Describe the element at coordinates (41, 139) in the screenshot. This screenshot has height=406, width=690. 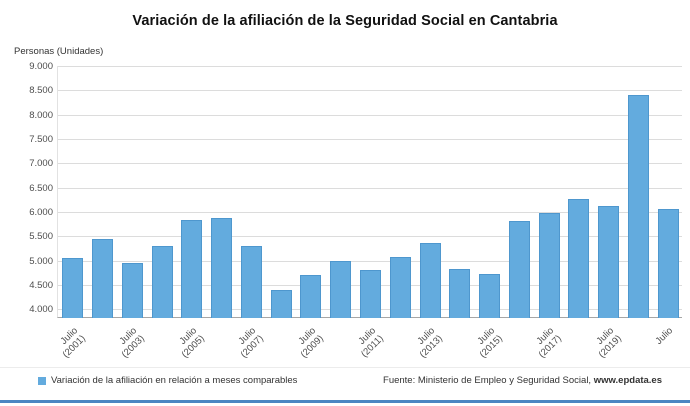
I see `y-tick-label: 7.500` at that location.